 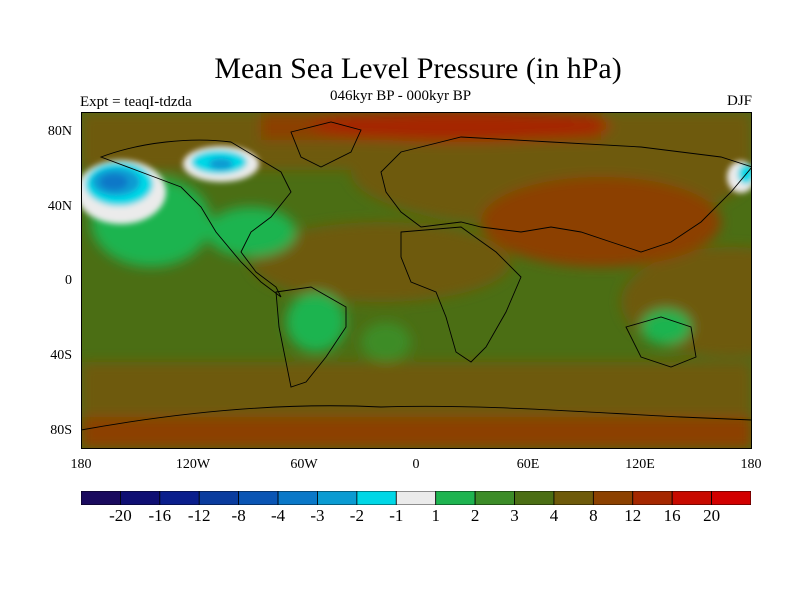 What do you see at coordinates (640, 464) in the screenshot?
I see `lon-label-120e: 120E` at bounding box center [640, 464].